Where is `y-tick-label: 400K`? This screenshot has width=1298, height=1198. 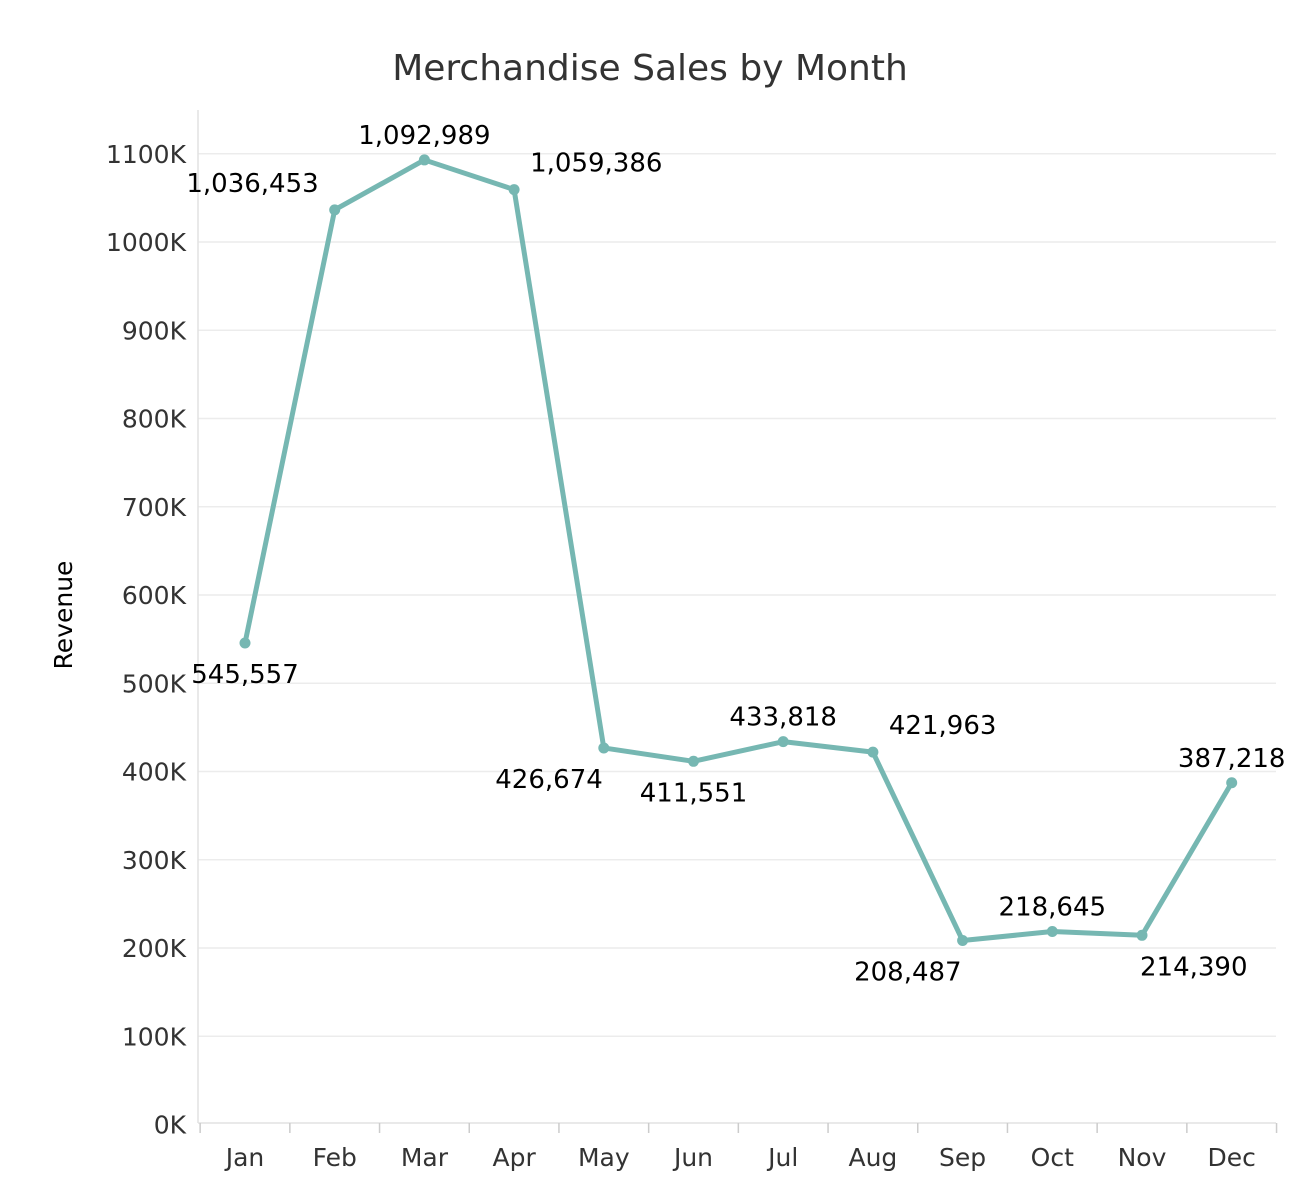 y-tick-label: 400K is located at coordinates (154, 772).